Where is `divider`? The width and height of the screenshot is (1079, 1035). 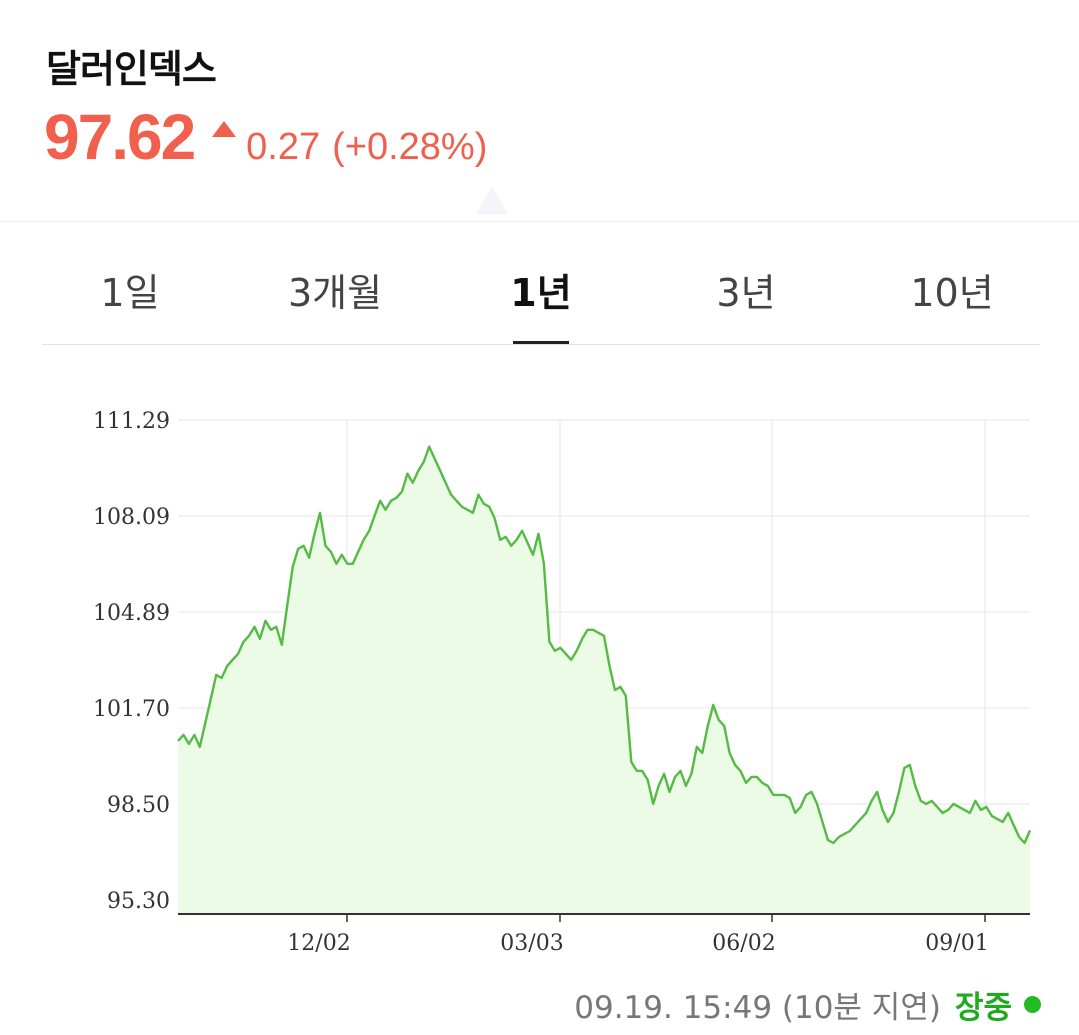
divider is located at coordinates (539, 221).